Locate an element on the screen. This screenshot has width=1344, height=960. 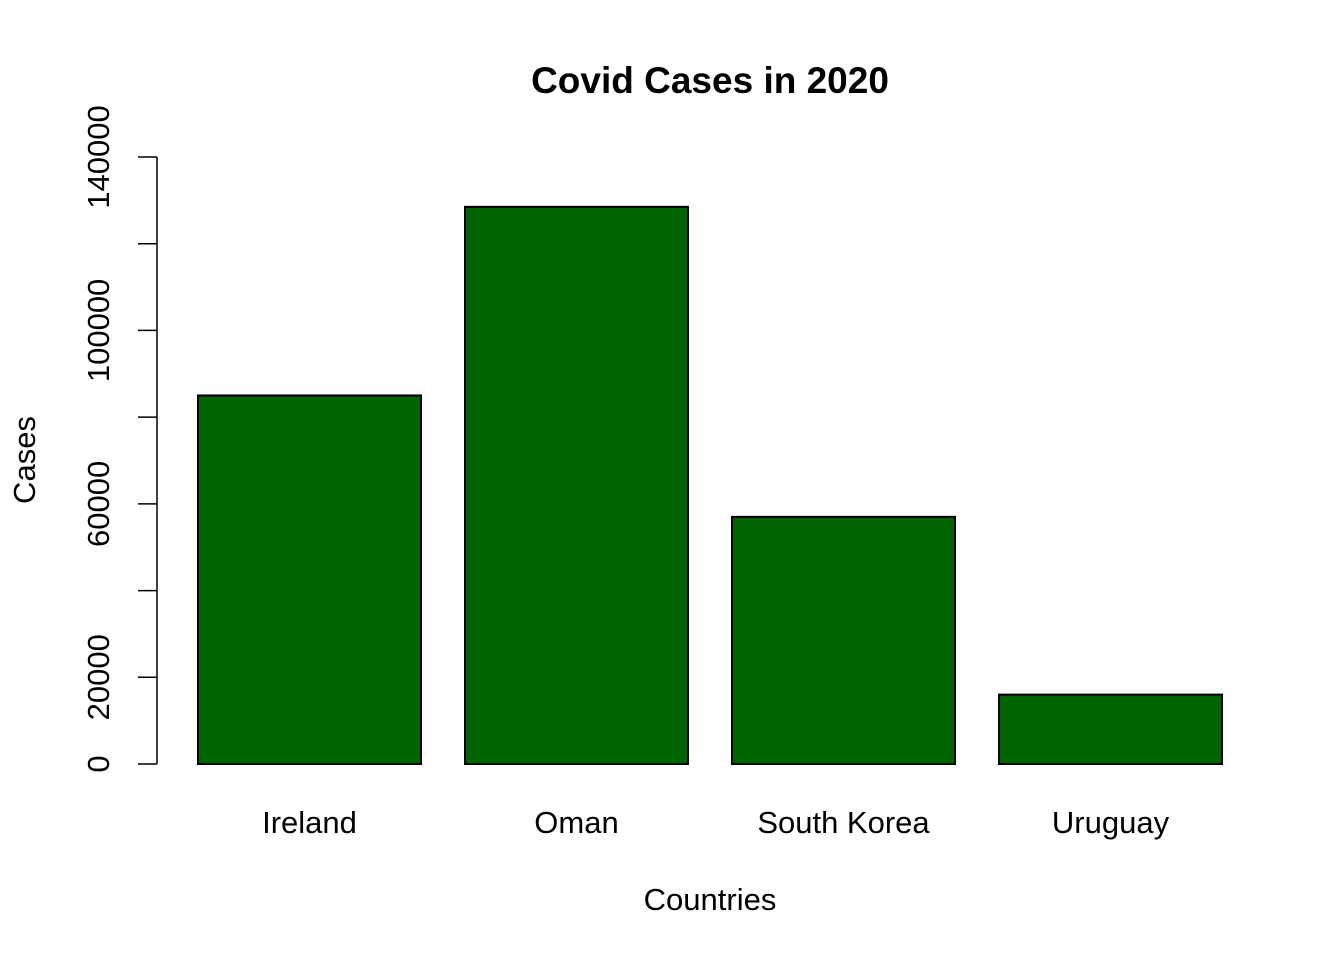
y-axis-title: Cases is located at coordinates (24, 460).